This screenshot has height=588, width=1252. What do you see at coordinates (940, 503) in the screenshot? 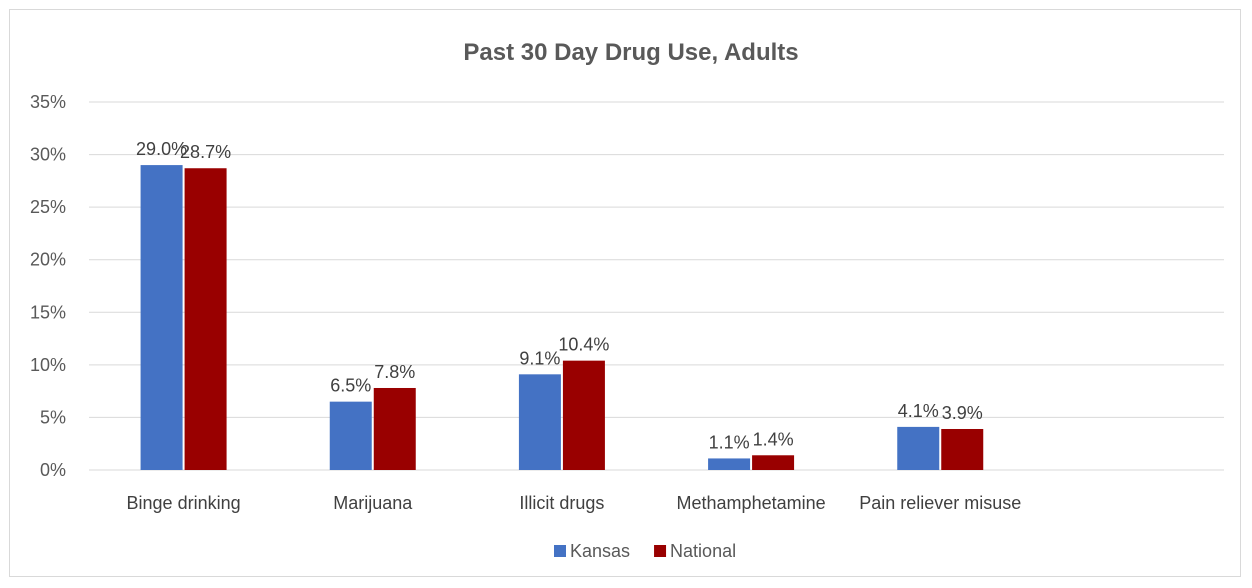
I see `category-label: Pain reliever misuse` at bounding box center [940, 503].